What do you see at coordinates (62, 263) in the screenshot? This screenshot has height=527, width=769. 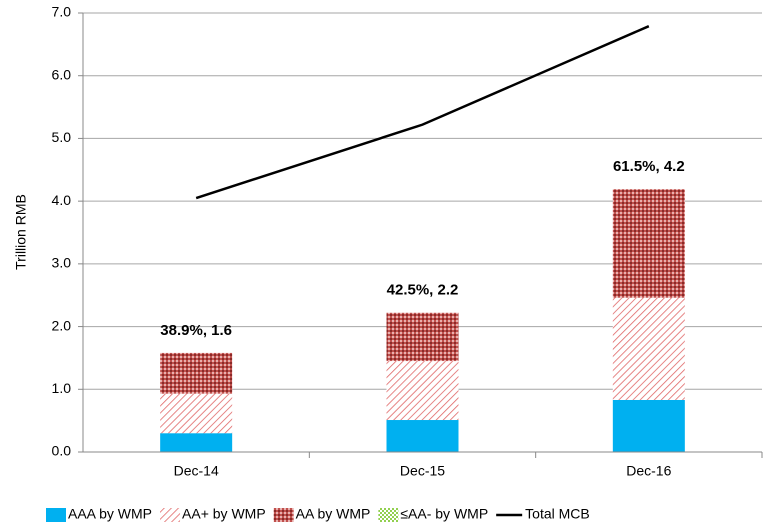 I see `y-tick-label: 3.0` at bounding box center [62, 263].